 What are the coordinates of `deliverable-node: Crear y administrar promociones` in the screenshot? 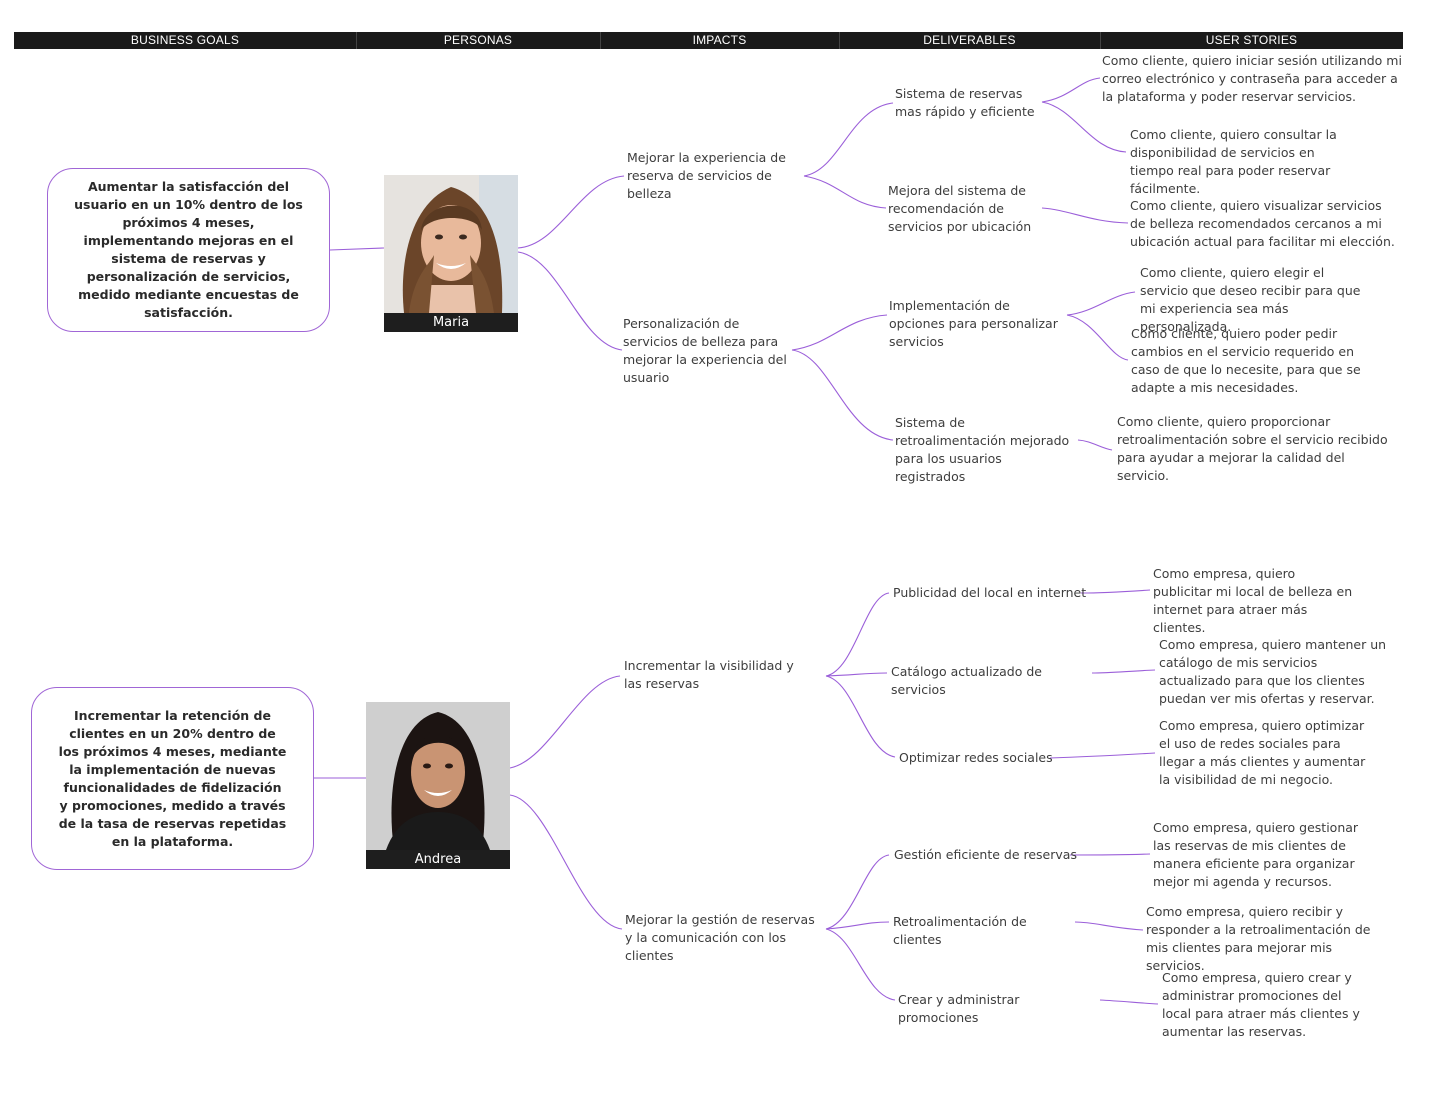 It's located at (959, 1008).